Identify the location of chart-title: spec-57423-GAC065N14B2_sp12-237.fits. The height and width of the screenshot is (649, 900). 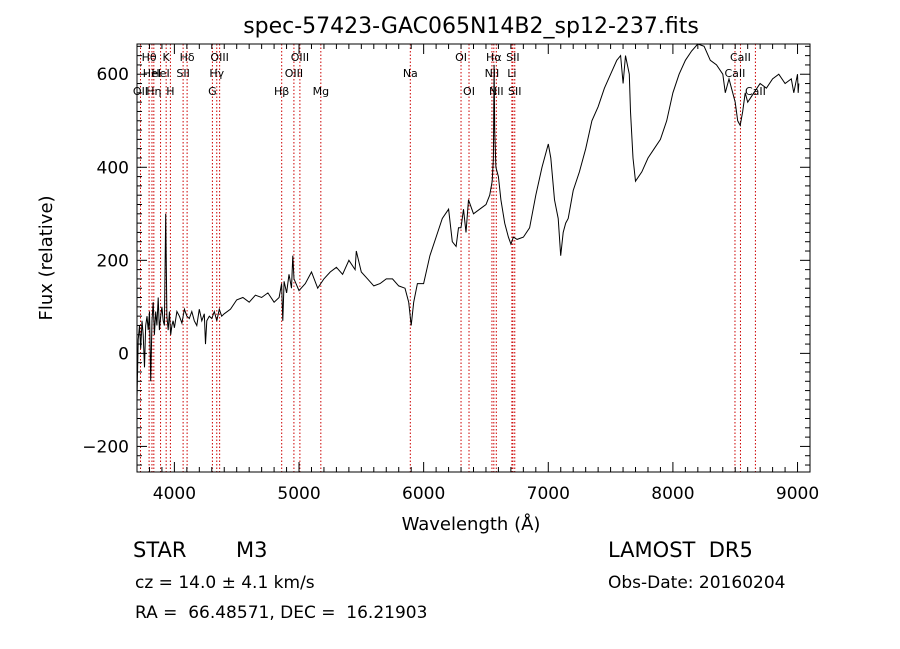
(471, 26).